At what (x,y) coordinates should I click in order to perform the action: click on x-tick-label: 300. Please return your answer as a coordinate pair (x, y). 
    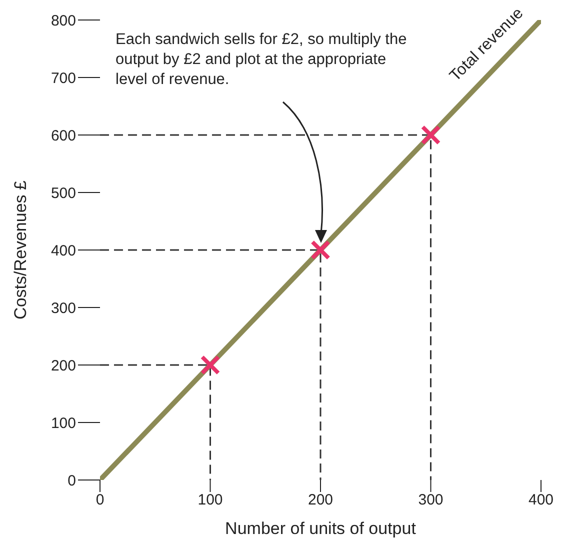
    Looking at the image, I should click on (431, 500).